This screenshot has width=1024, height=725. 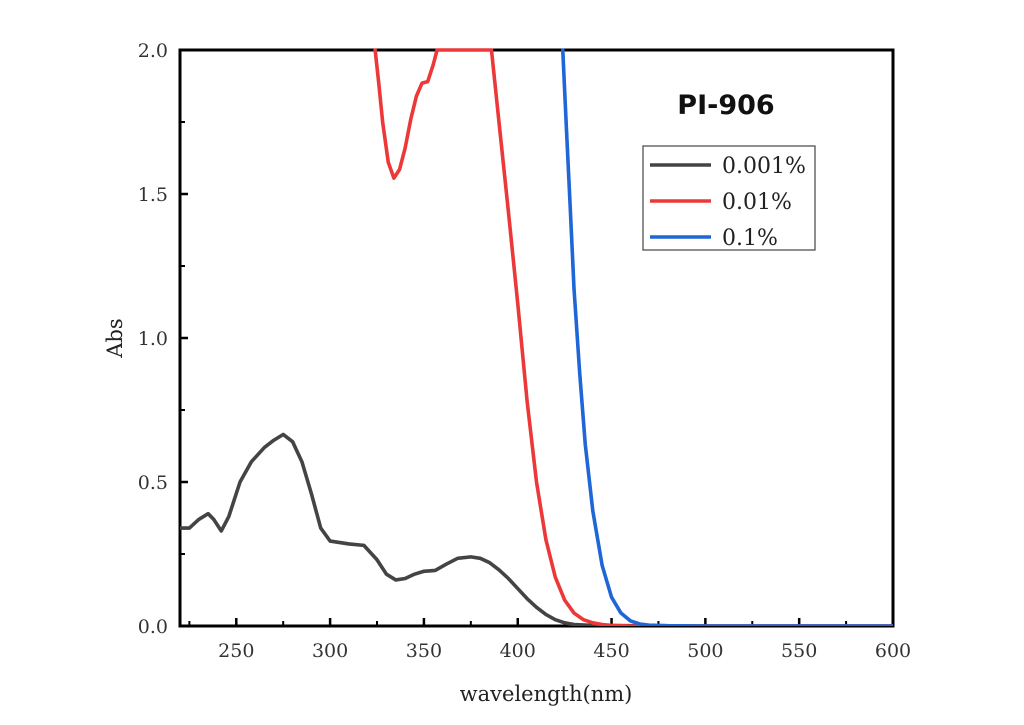 I want to click on y-axis-title: Abs, so click(x=115, y=338).